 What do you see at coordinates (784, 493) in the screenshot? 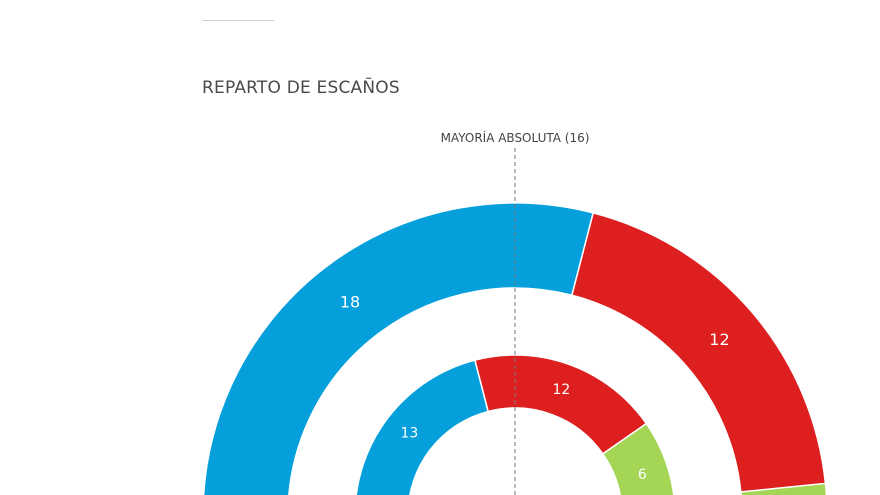
I see `outer-ring-label-3: 1` at bounding box center [784, 493].